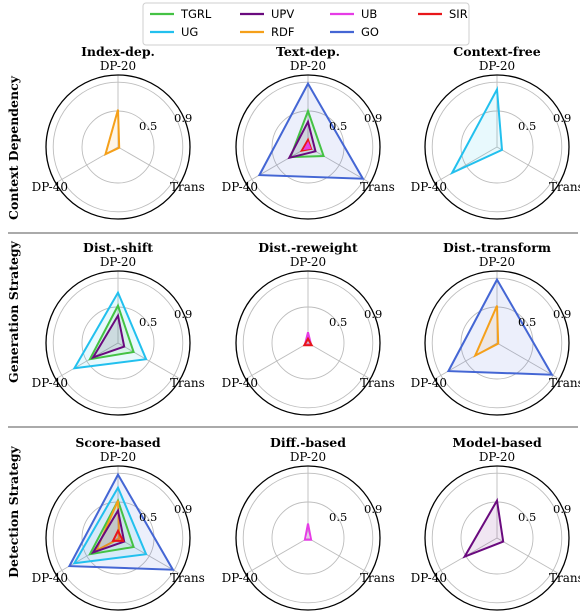  I want to click on panel-title: Diff.-based, so click(308, 442).